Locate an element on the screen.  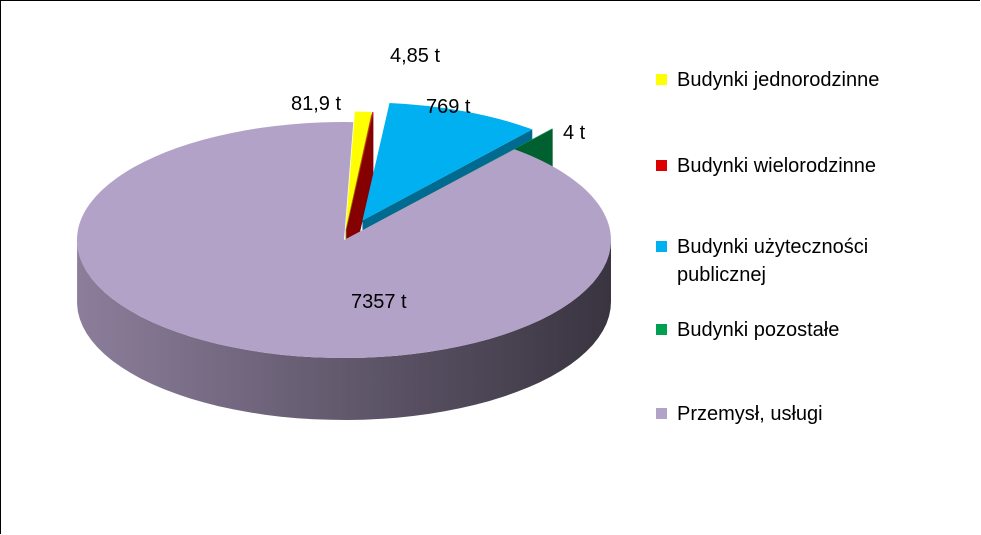
slice-pozostale is located at coordinates (467, 174).